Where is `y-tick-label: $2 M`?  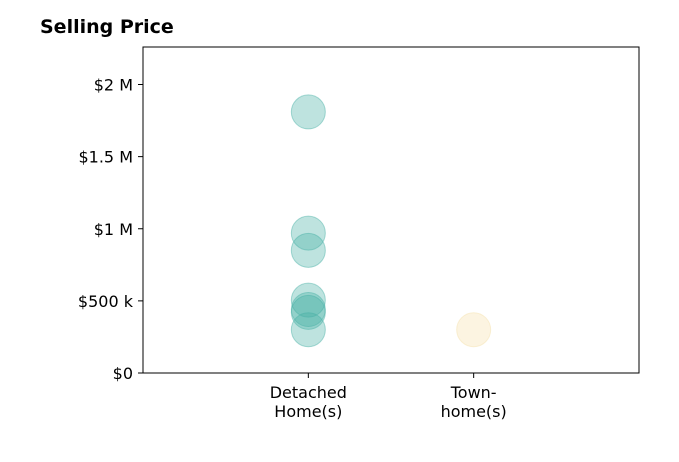 y-tick-label: $2 M is located at coordinates (113, 85).